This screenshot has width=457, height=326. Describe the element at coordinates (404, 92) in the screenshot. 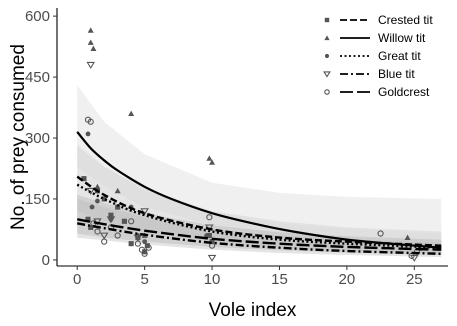

I see `legend-label-goldcrest: Goldcrest` at that location.